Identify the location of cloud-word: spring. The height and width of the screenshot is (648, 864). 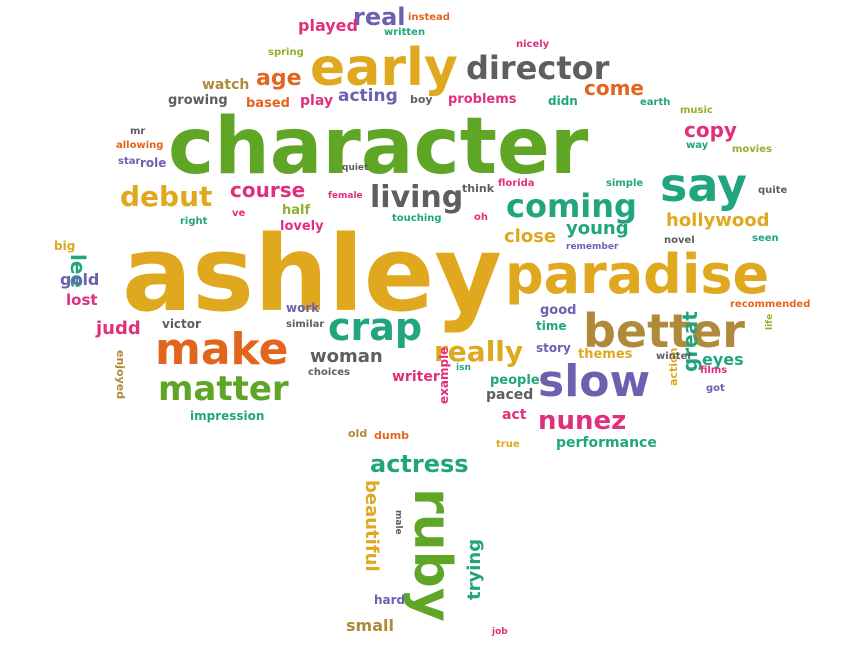
(286, 52).